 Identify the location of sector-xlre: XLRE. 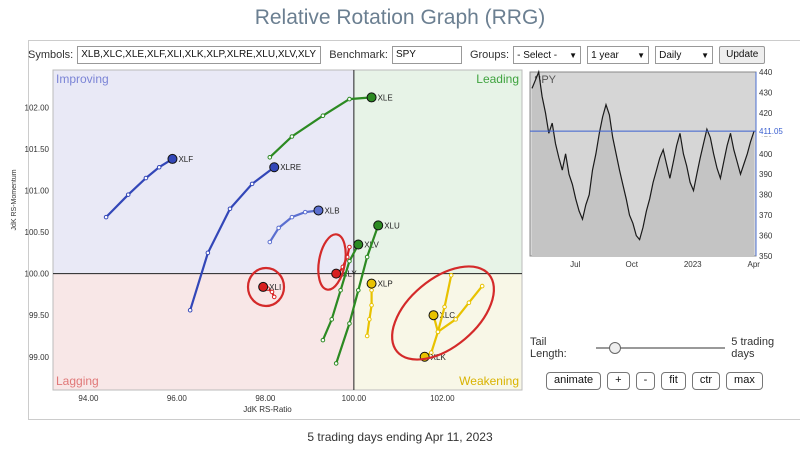
(244, 237).